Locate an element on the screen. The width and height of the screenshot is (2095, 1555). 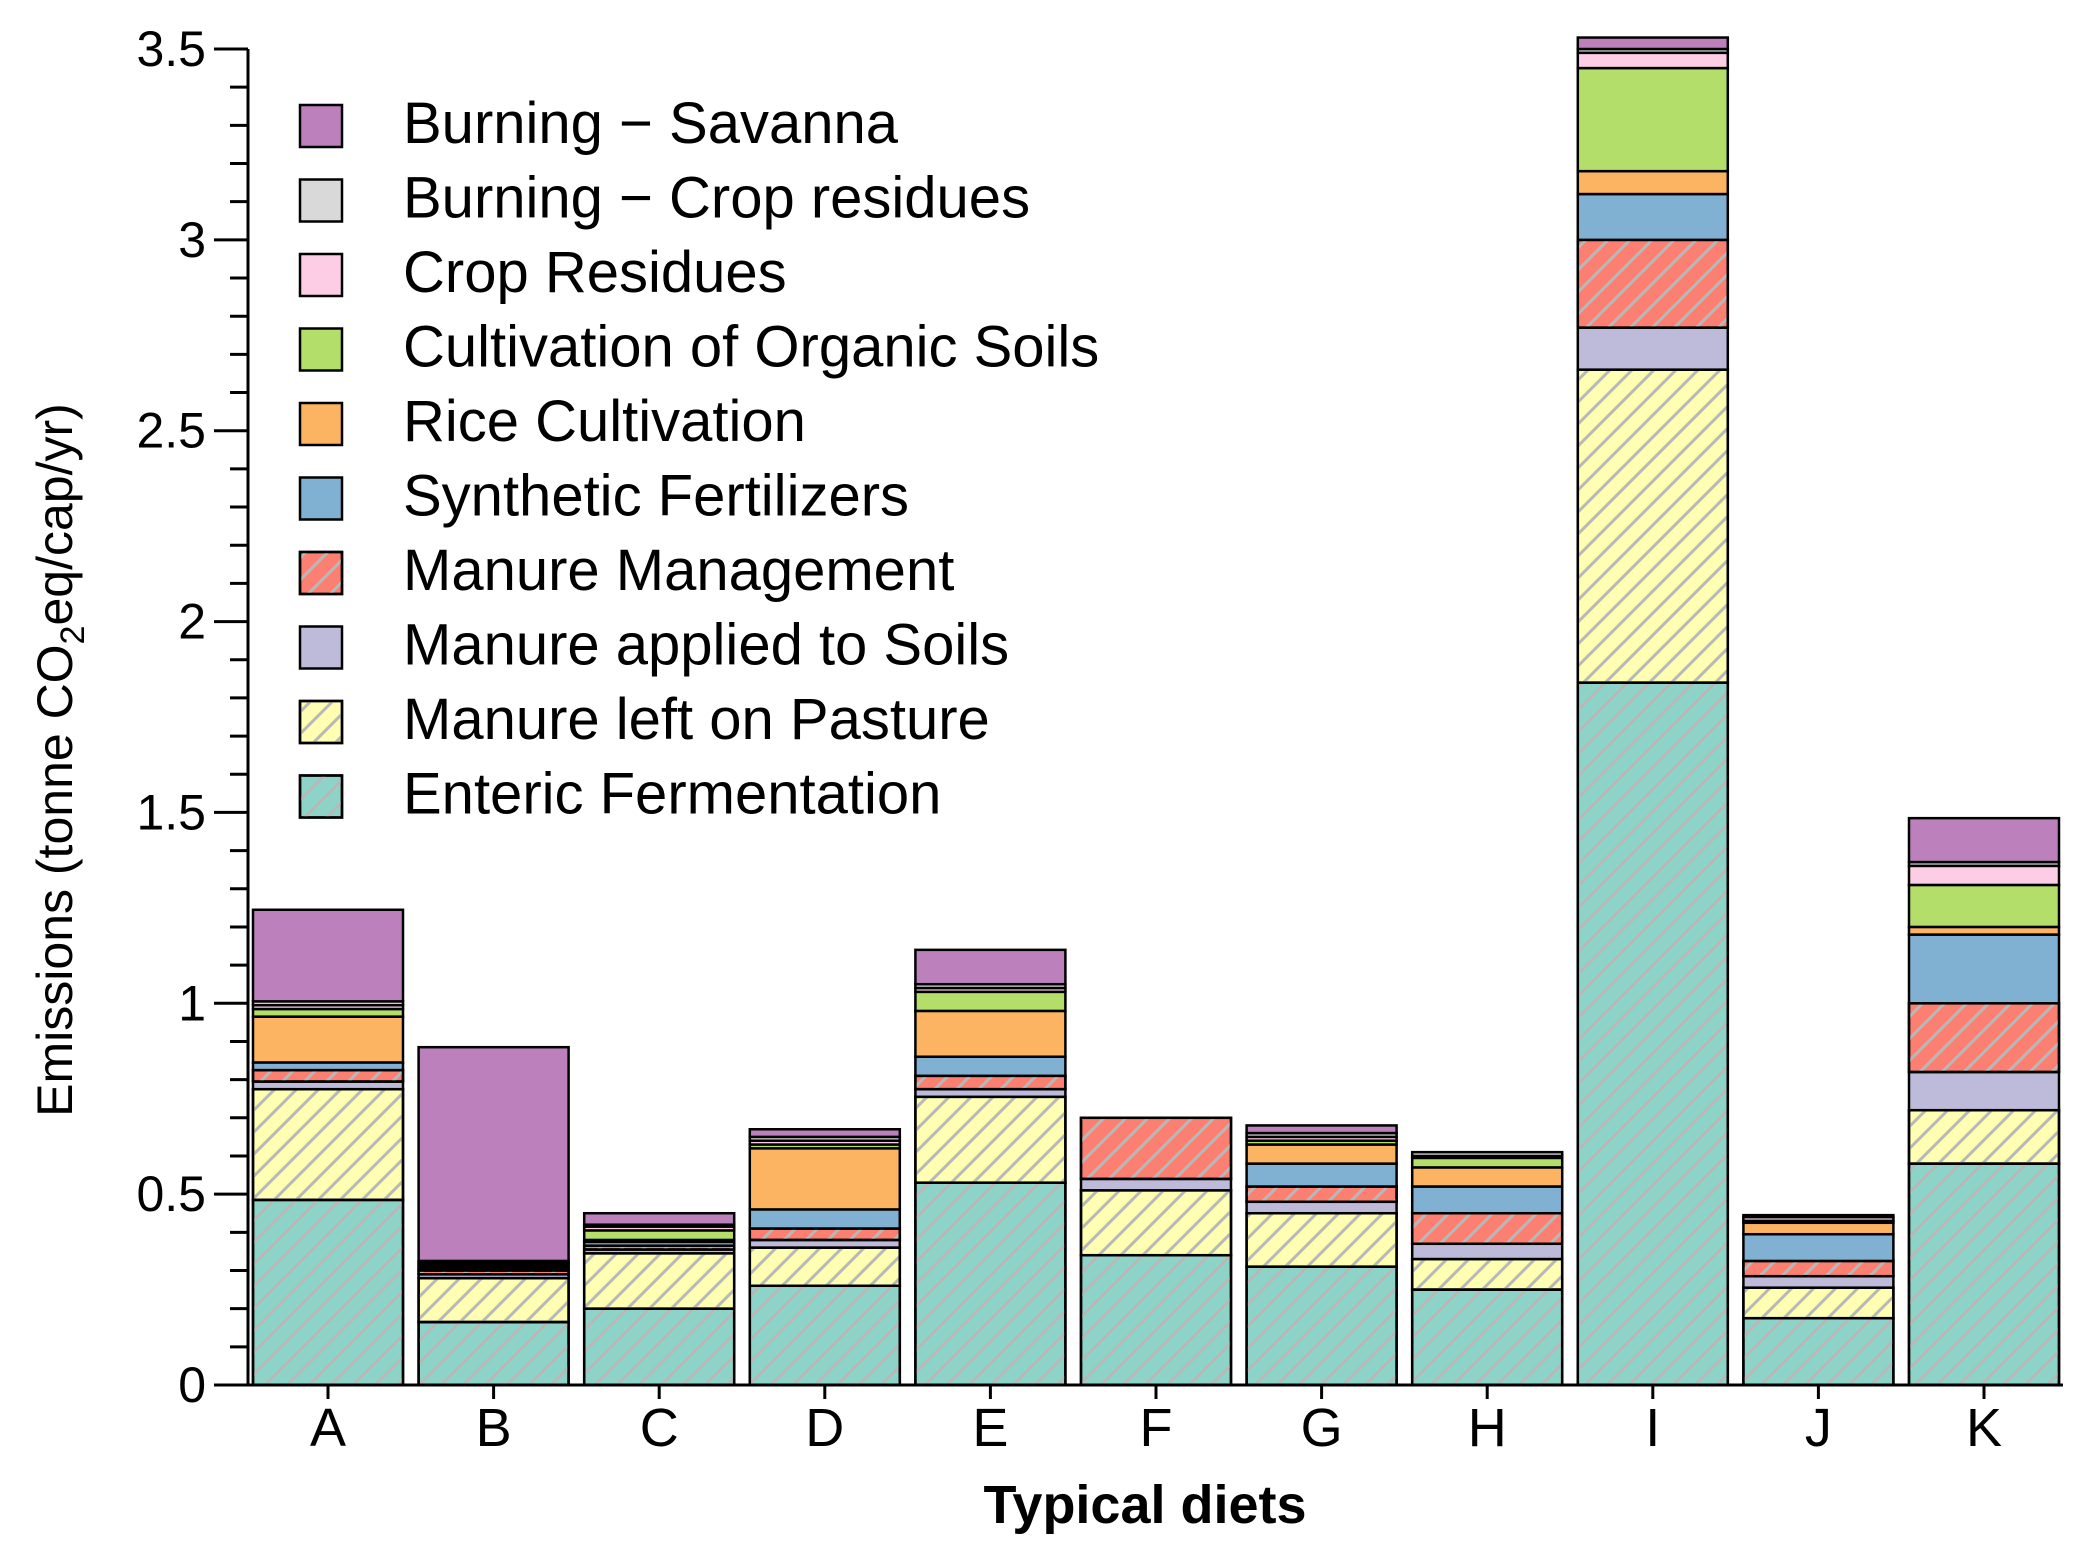
x-tick-label-K: K is located at coordinates (1984, 1428).